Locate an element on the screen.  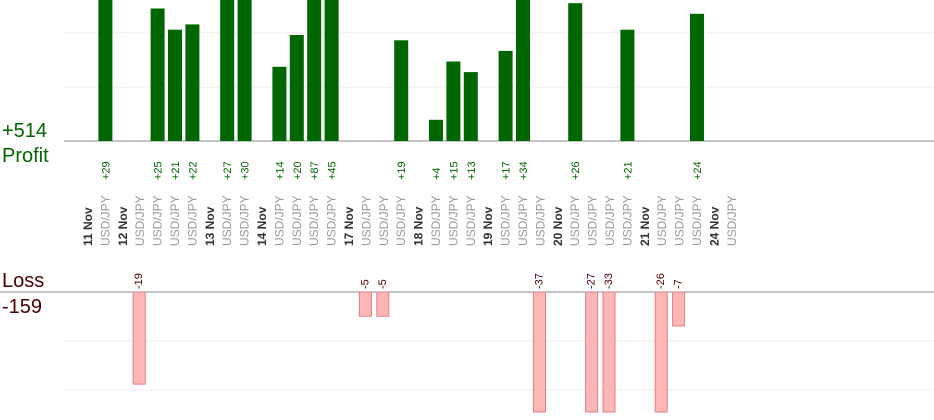
date-label: 17 Nov is located at coordinates (349, 226).